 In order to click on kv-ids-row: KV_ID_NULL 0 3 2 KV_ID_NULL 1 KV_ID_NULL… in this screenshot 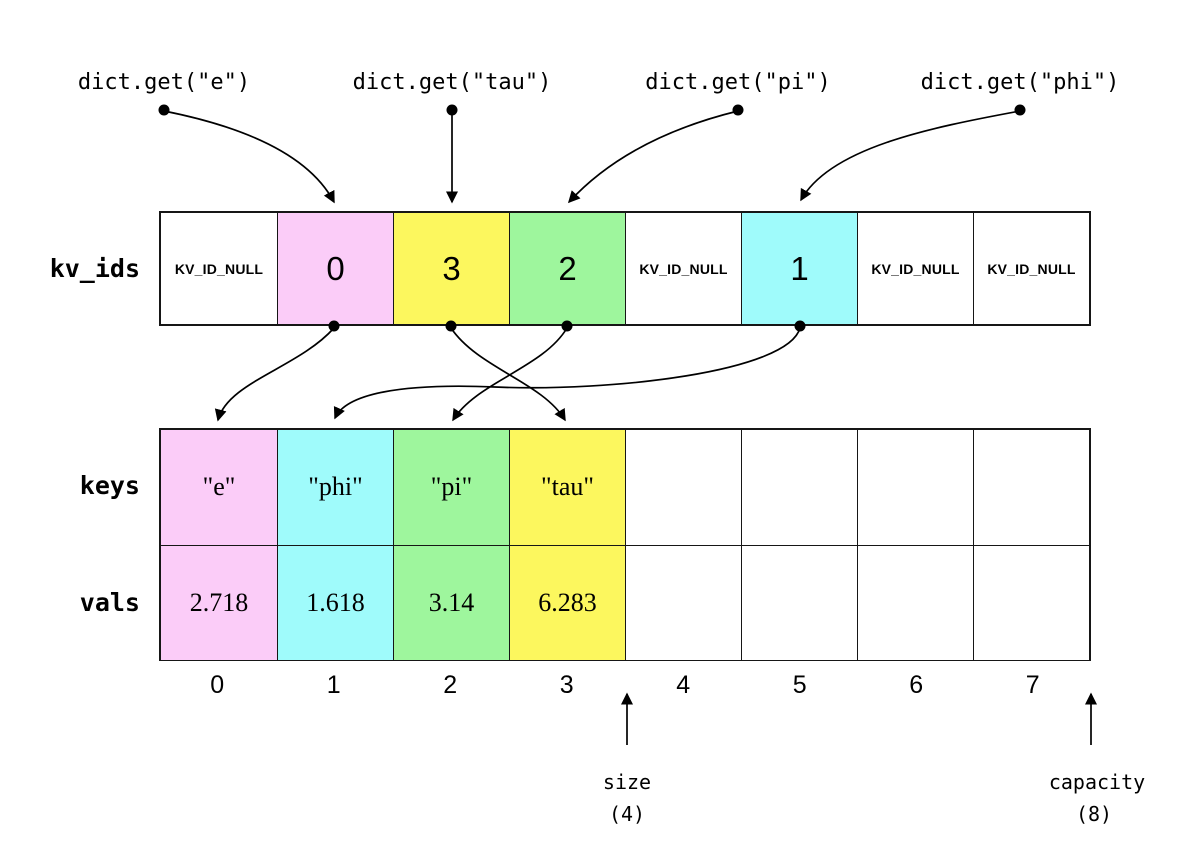, I will do `click(625, 268)`.